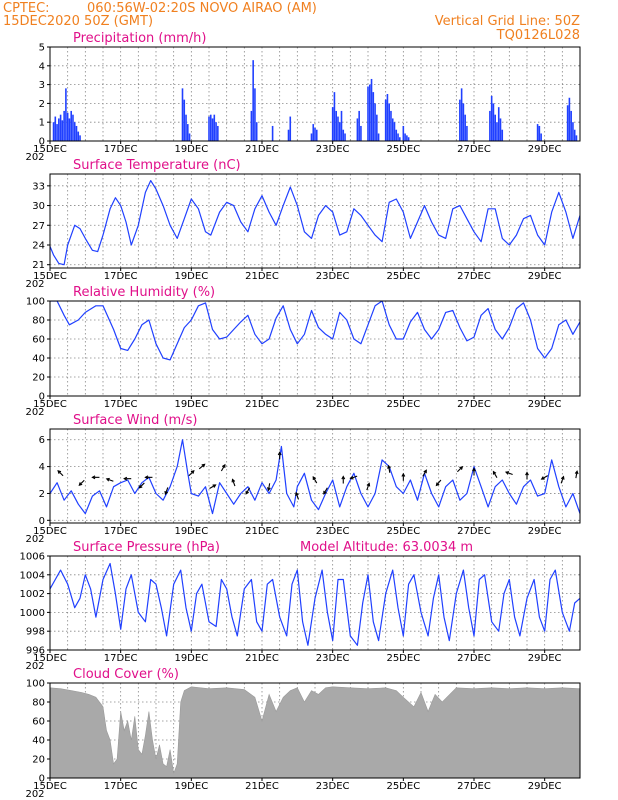  Describe the element at coordinates (42, 85) in the screenshot. I see `precip-ytick-label-3: 3` at that location.